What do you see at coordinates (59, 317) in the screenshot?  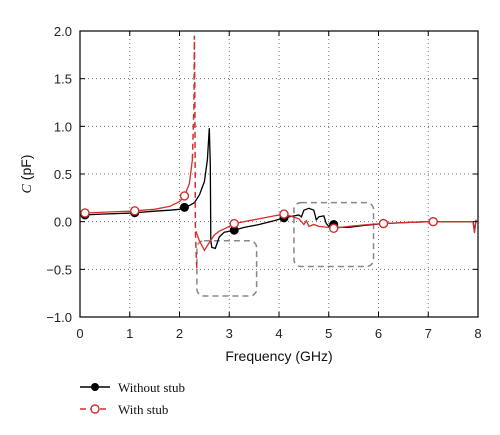 I see `y-tick-label: −1.0` at bounding box center [59, 317].